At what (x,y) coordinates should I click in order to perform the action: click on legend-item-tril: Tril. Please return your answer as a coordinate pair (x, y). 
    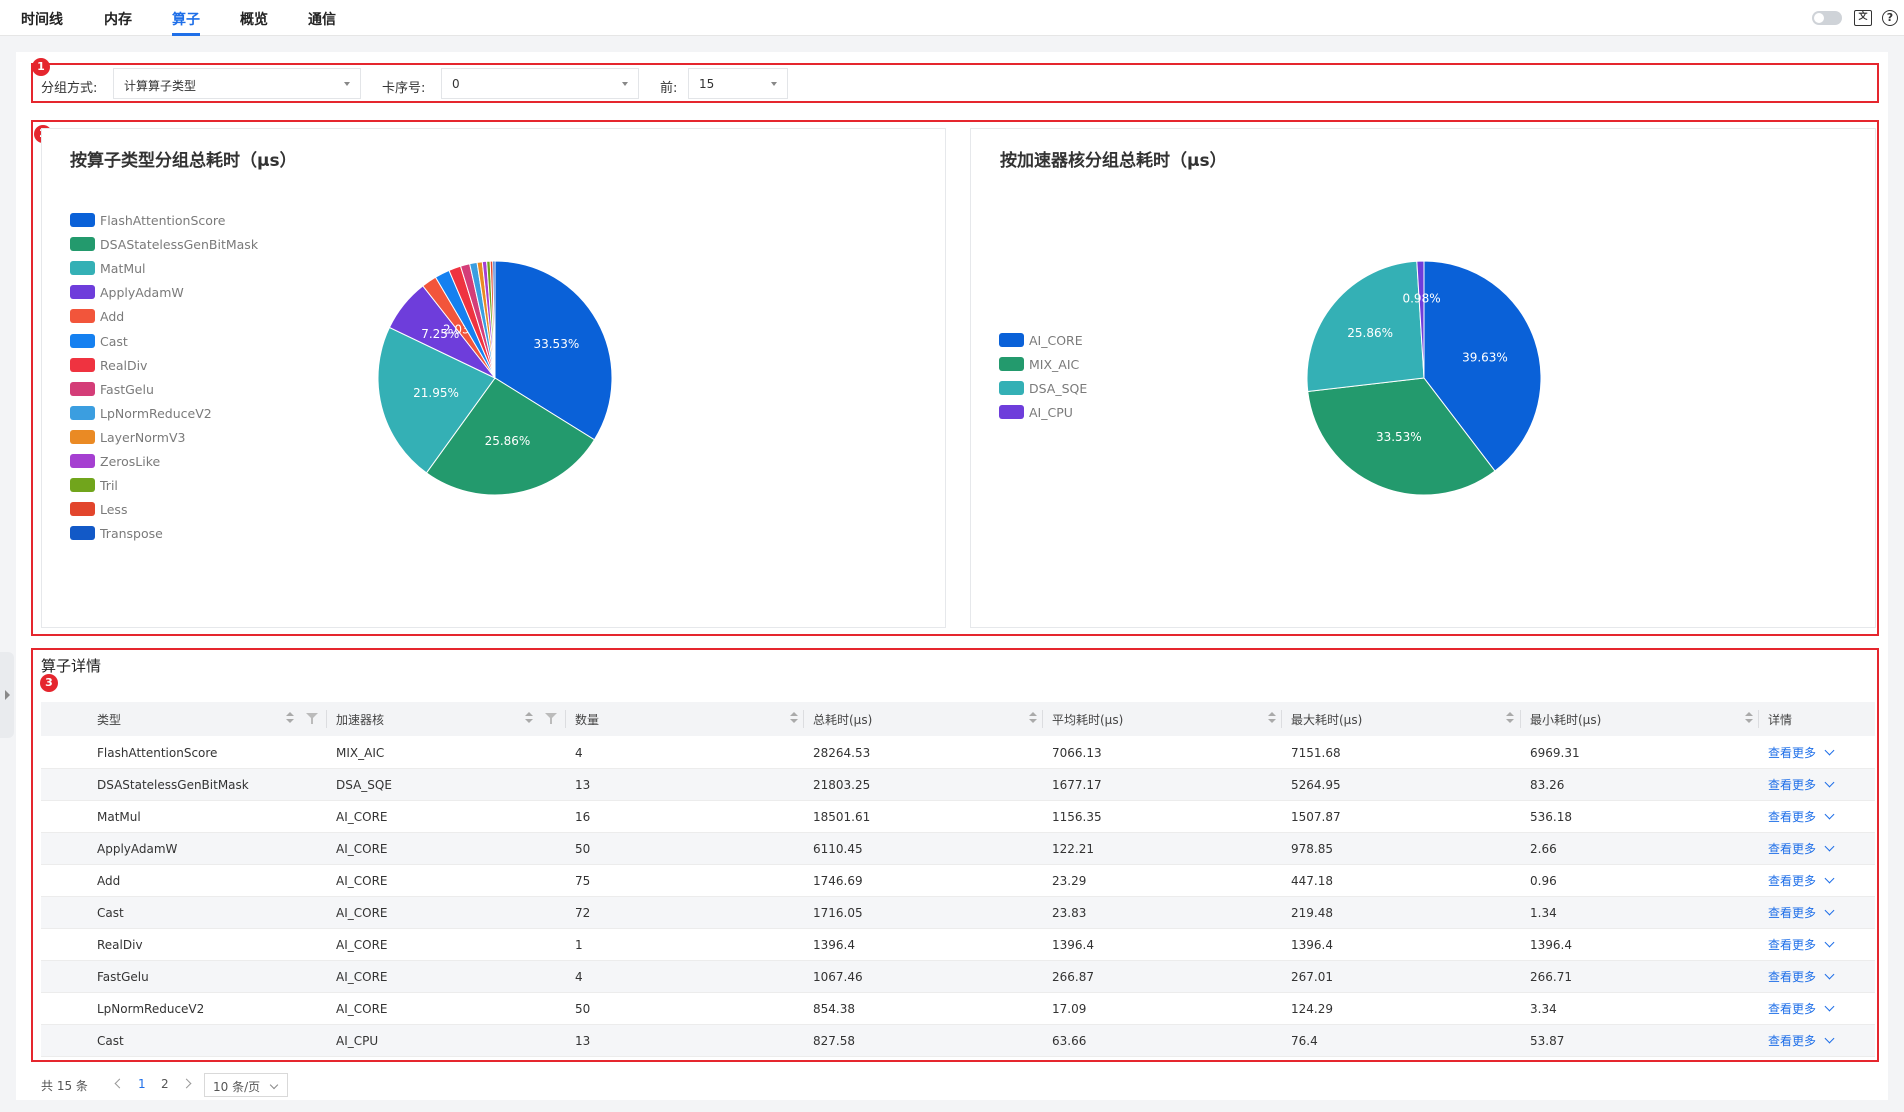
    Looking at the image, I should click on (94, 485).